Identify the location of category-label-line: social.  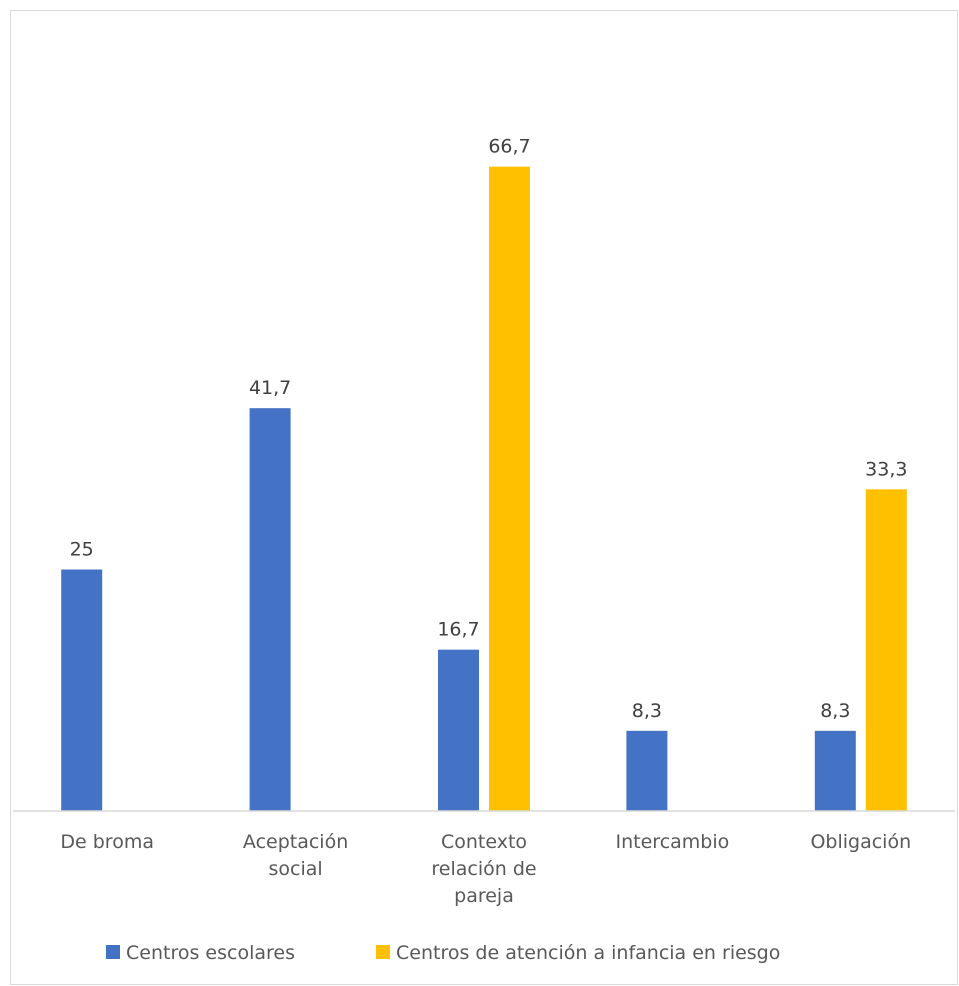
(296, 869).